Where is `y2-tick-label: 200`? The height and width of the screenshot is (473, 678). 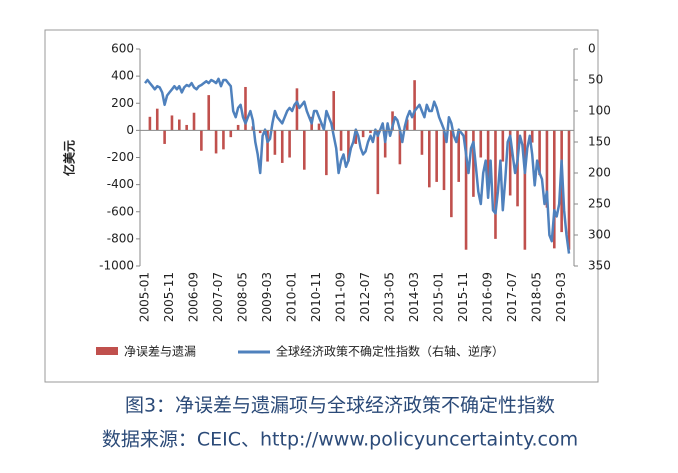 y2-tick-label: 200 is located at coordinates (599, 173).